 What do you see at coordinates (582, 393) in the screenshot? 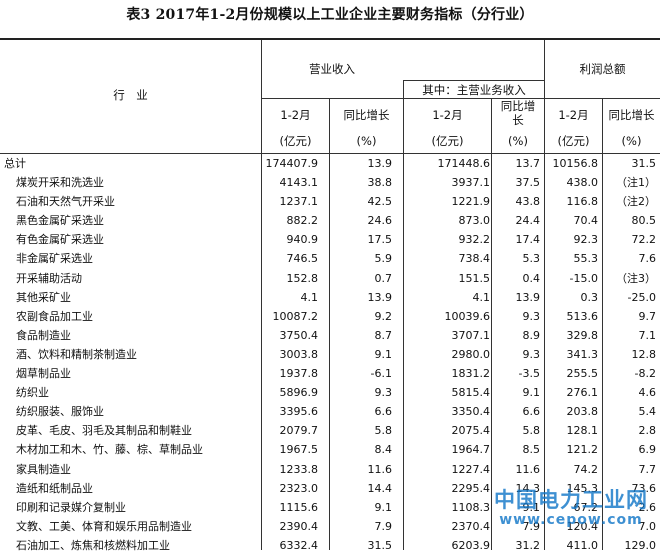
I see `profit-value: 276.1` at bounding box center [582, 393].